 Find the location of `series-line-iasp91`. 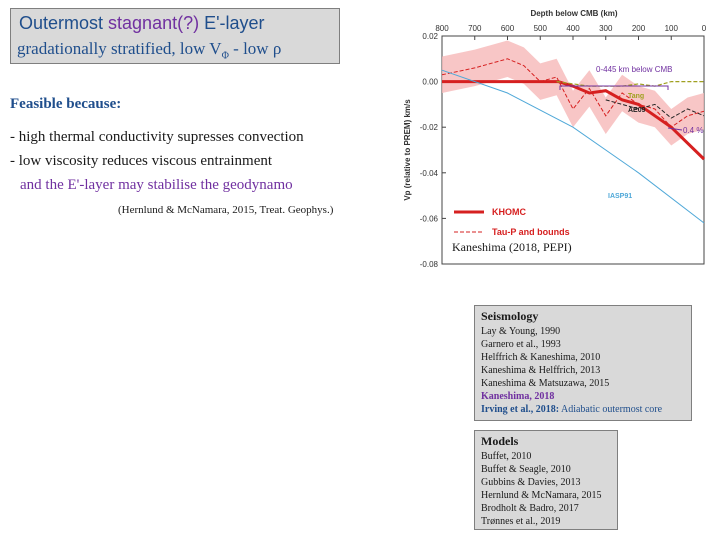

series-line-iasp91 is located at coordinates (573, 146).